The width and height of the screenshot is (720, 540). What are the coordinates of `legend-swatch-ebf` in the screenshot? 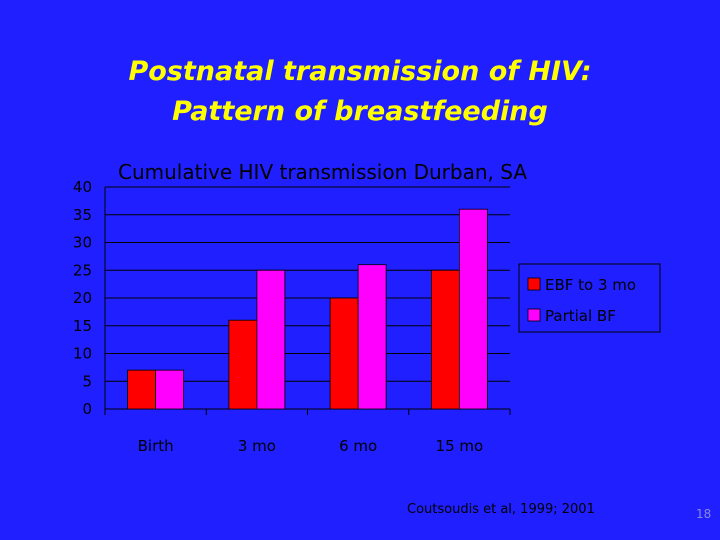 It's located at (534, 284).